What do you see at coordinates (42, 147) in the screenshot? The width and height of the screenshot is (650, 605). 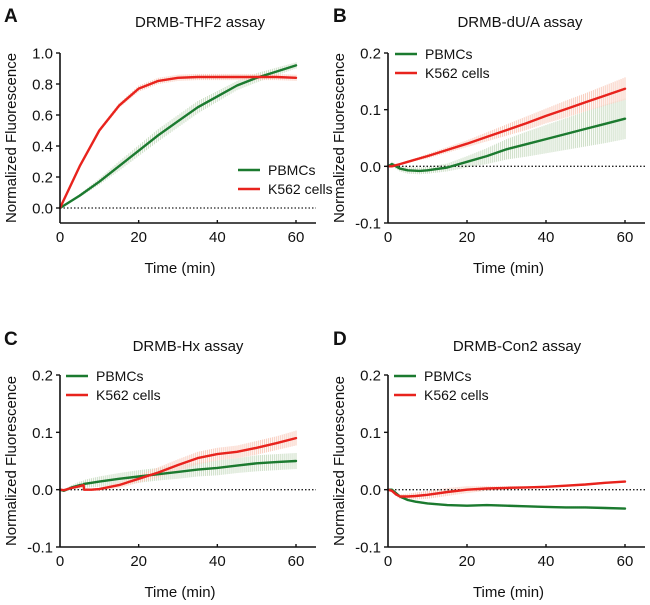 I see `y-tick-label: 0.4` at bounding box center [42, 147].